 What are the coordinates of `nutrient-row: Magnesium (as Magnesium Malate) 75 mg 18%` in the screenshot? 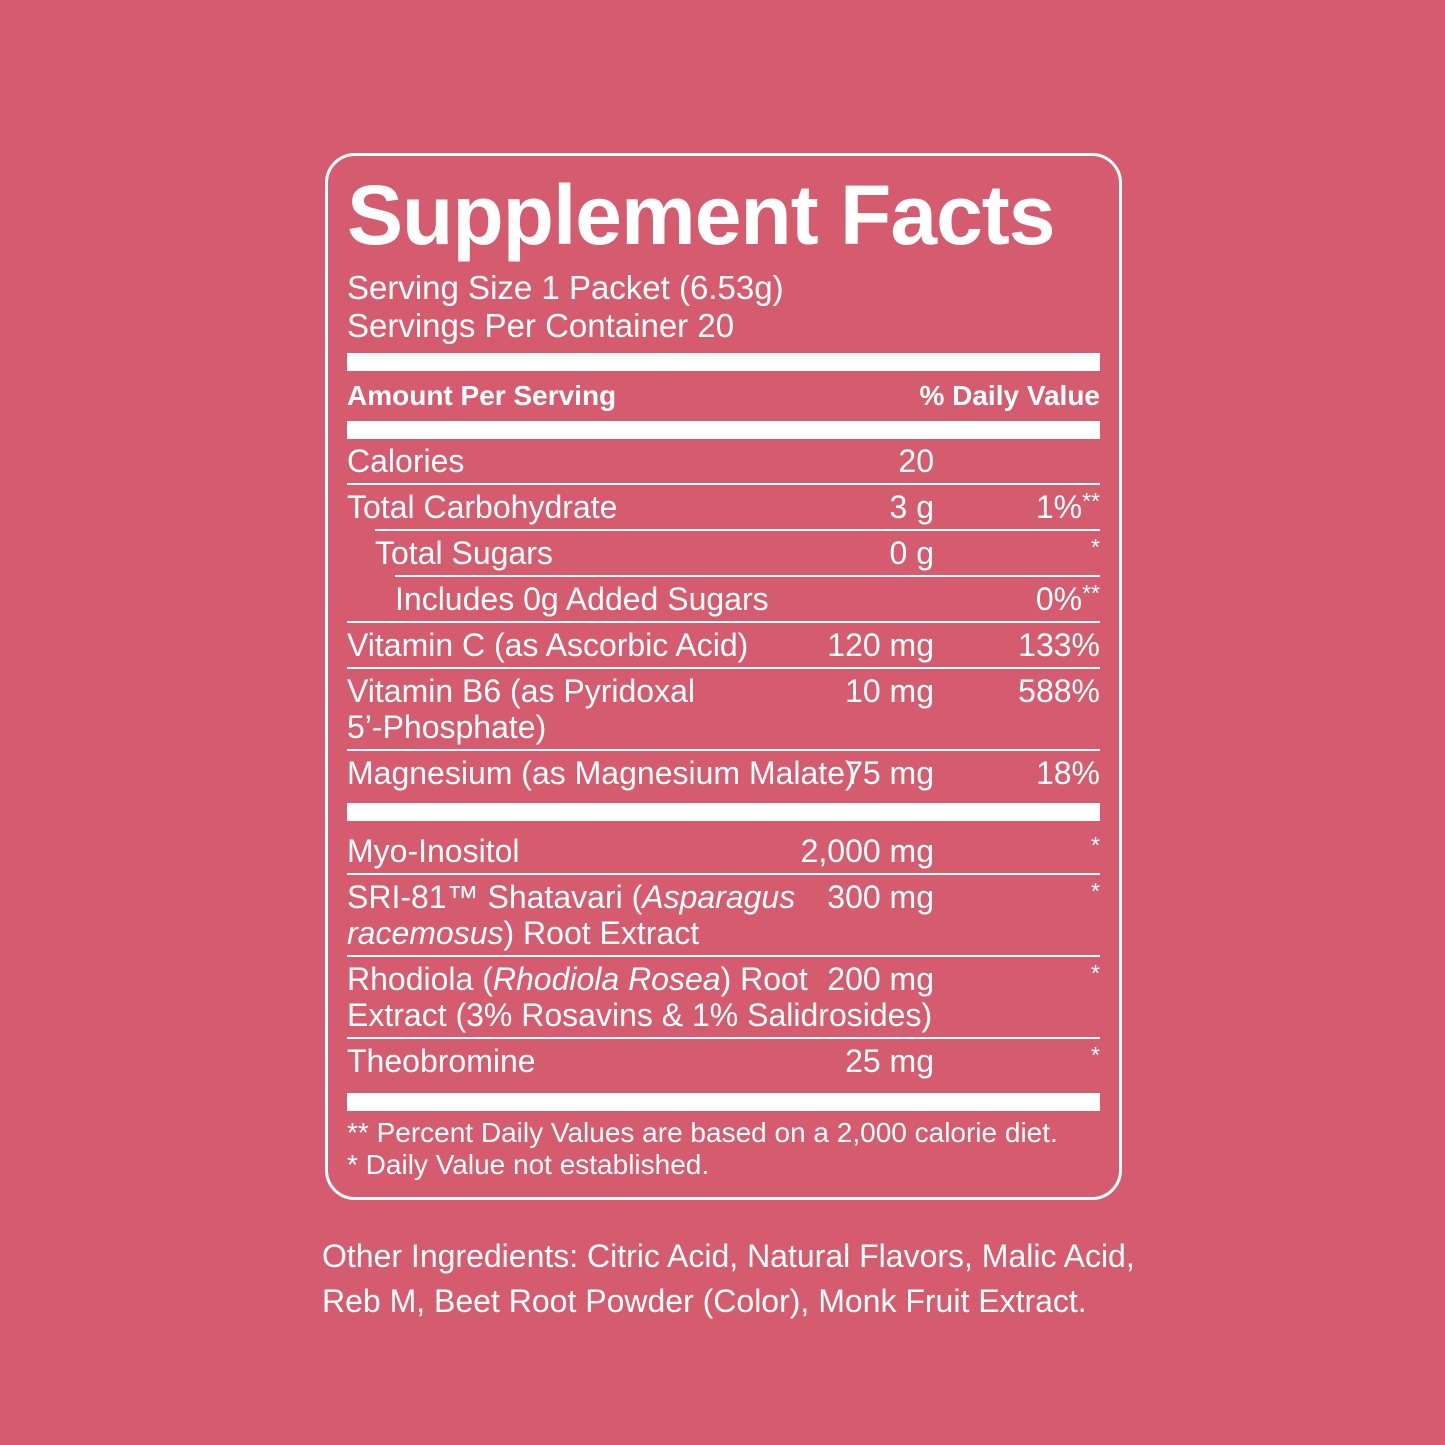 It's located at (723, 773).